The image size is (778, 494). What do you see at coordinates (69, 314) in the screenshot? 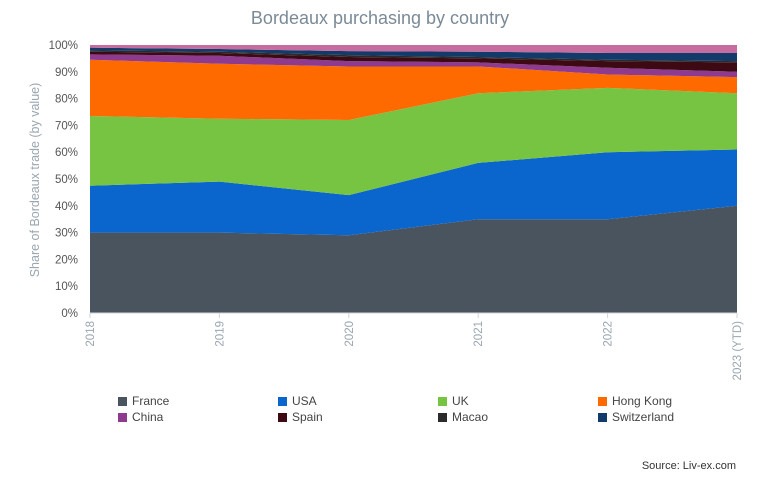
I see `y-tick-label: 0%` at bounding box center [69, 314].